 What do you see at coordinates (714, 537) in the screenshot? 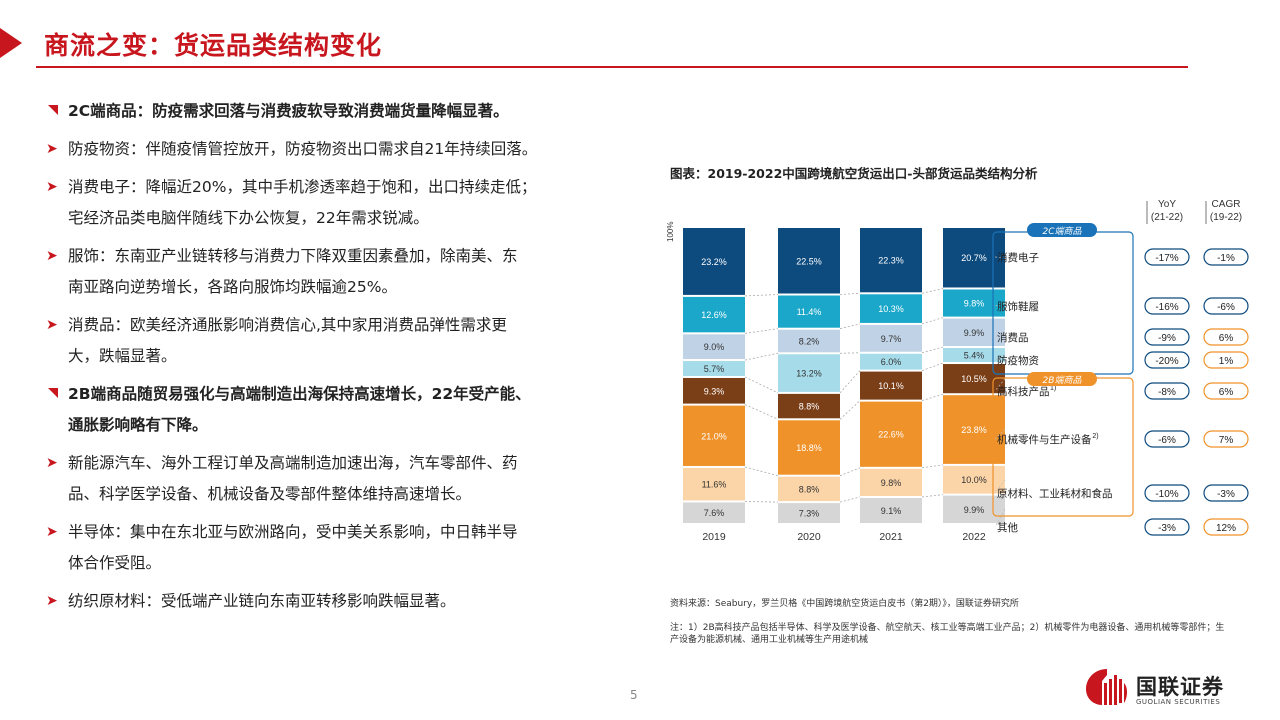
I see `x-tick-label: 2019` at bounding box center [714, 537].